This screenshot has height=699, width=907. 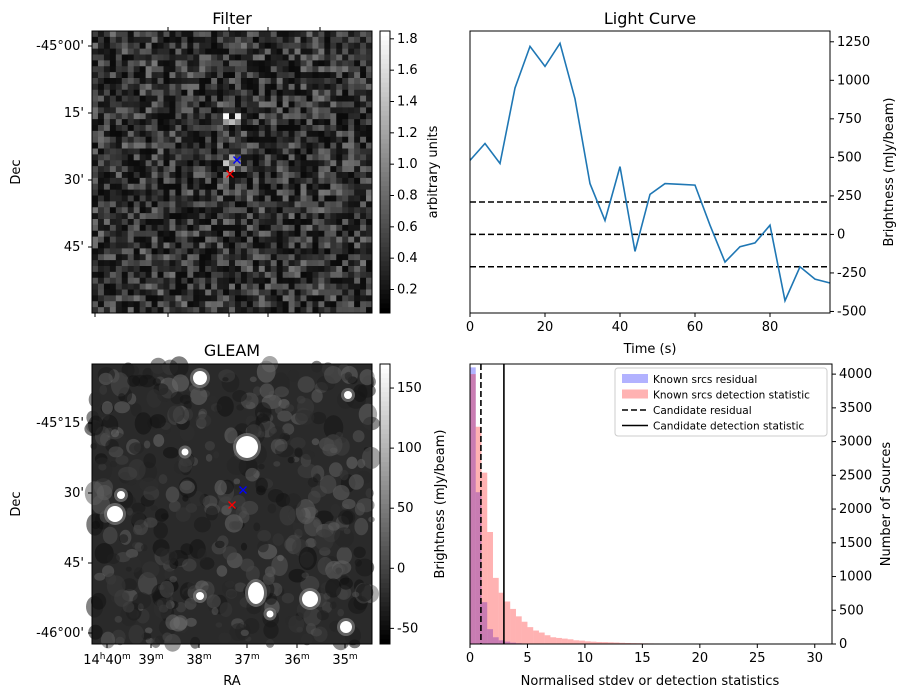 What do you see at coordinates (185, 452) in the screenshot?
I see `gleam-source` at bounding box center [185, 452].